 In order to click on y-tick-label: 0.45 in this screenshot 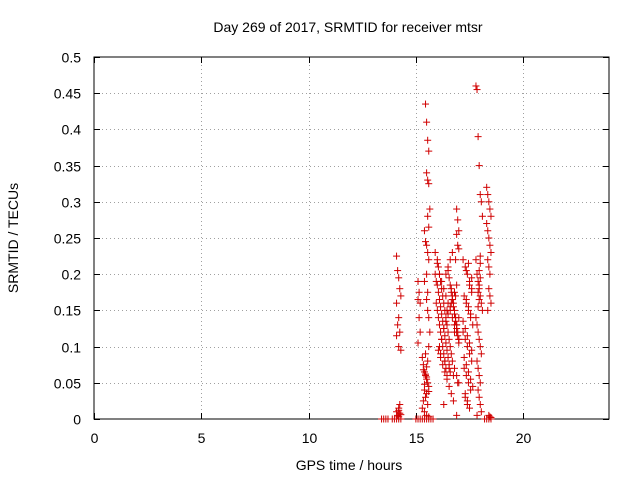, I will do `click(67, 94)`.